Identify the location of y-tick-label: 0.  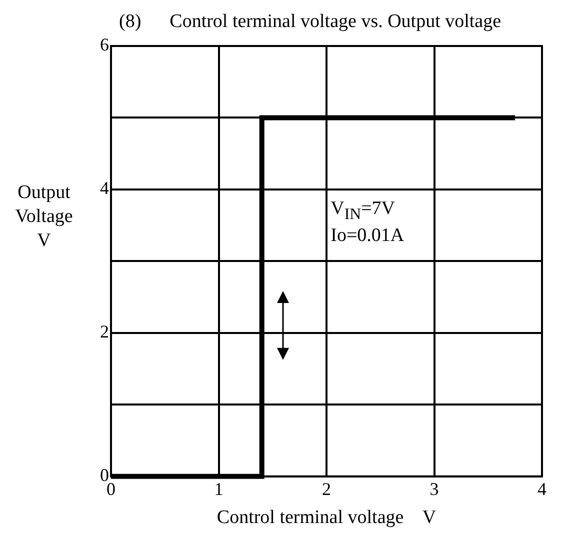
(104, 475).